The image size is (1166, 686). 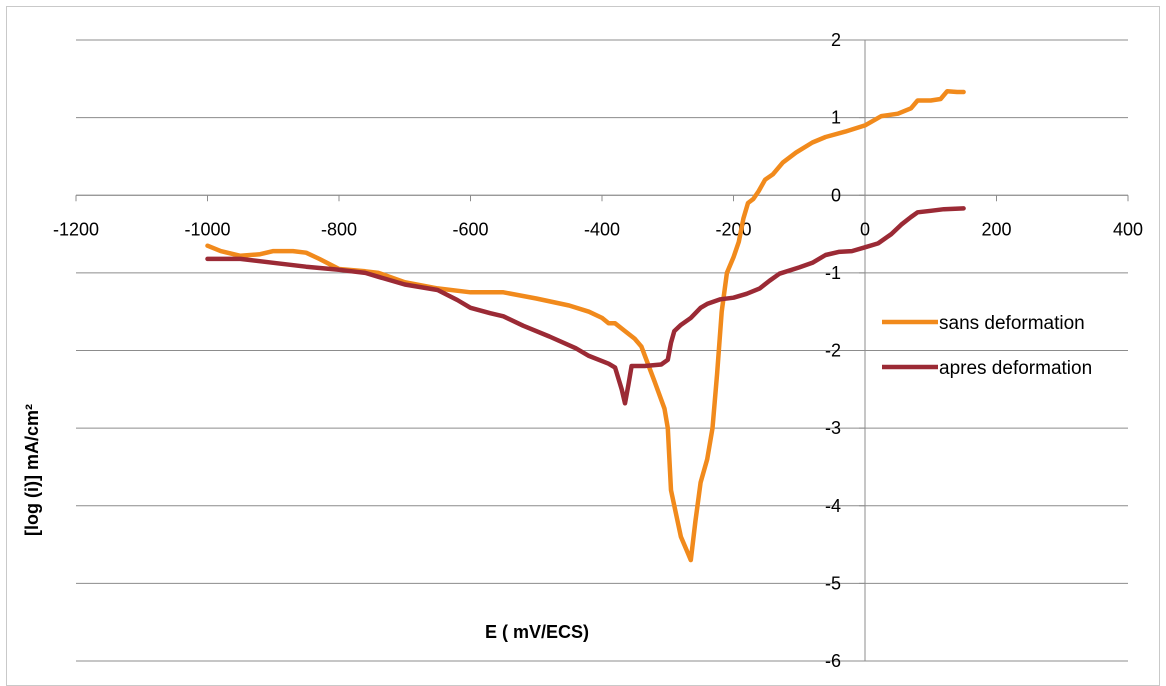 I want to click on x-tick-label: -200, so click(x=733, y=229).